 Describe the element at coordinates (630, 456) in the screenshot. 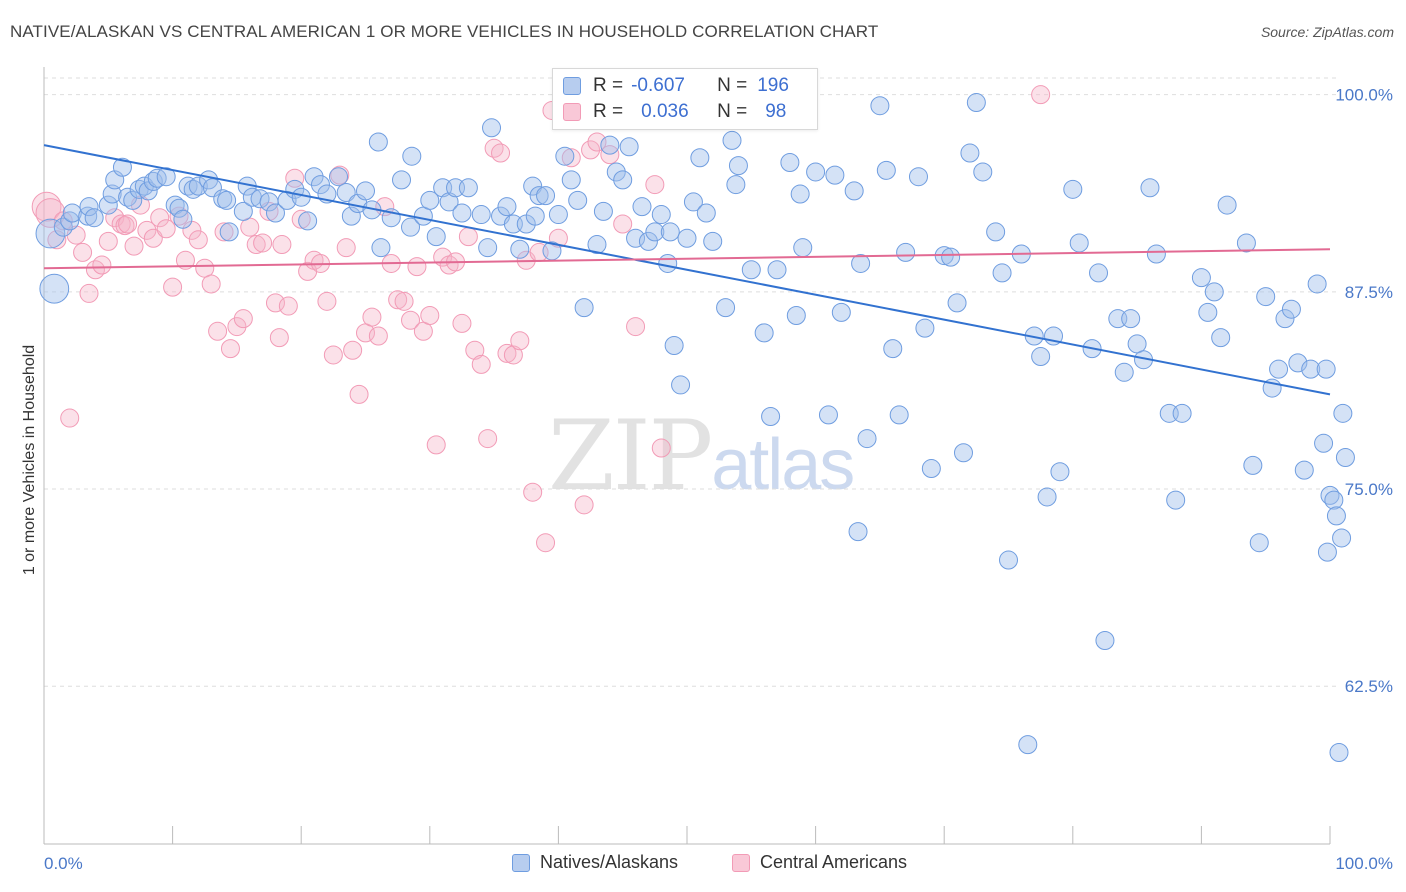

I see `watermark-zip: ZIP` at that location.